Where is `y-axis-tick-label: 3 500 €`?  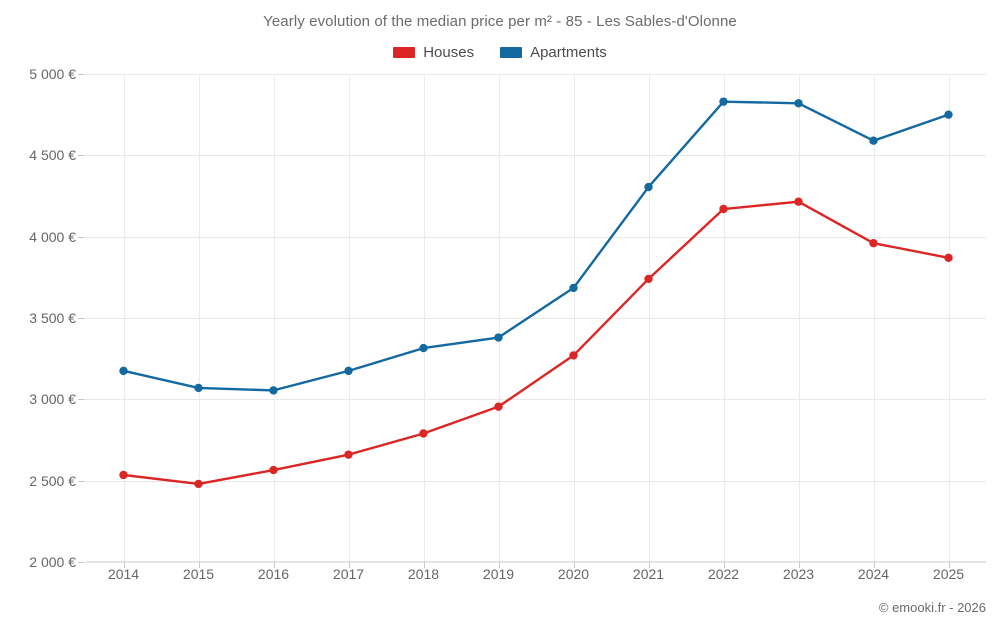
y-axis-tick-label: 3 500 € is located at coordinates (52, 318).